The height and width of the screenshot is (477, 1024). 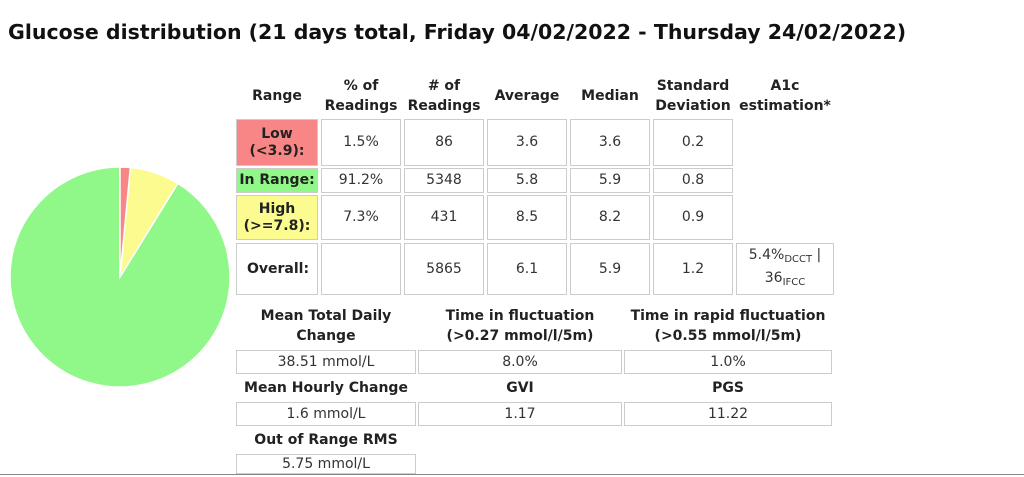 I want to click on mean-hourly-change-label: Mean Hourly Change, so click(x=326, y=388).